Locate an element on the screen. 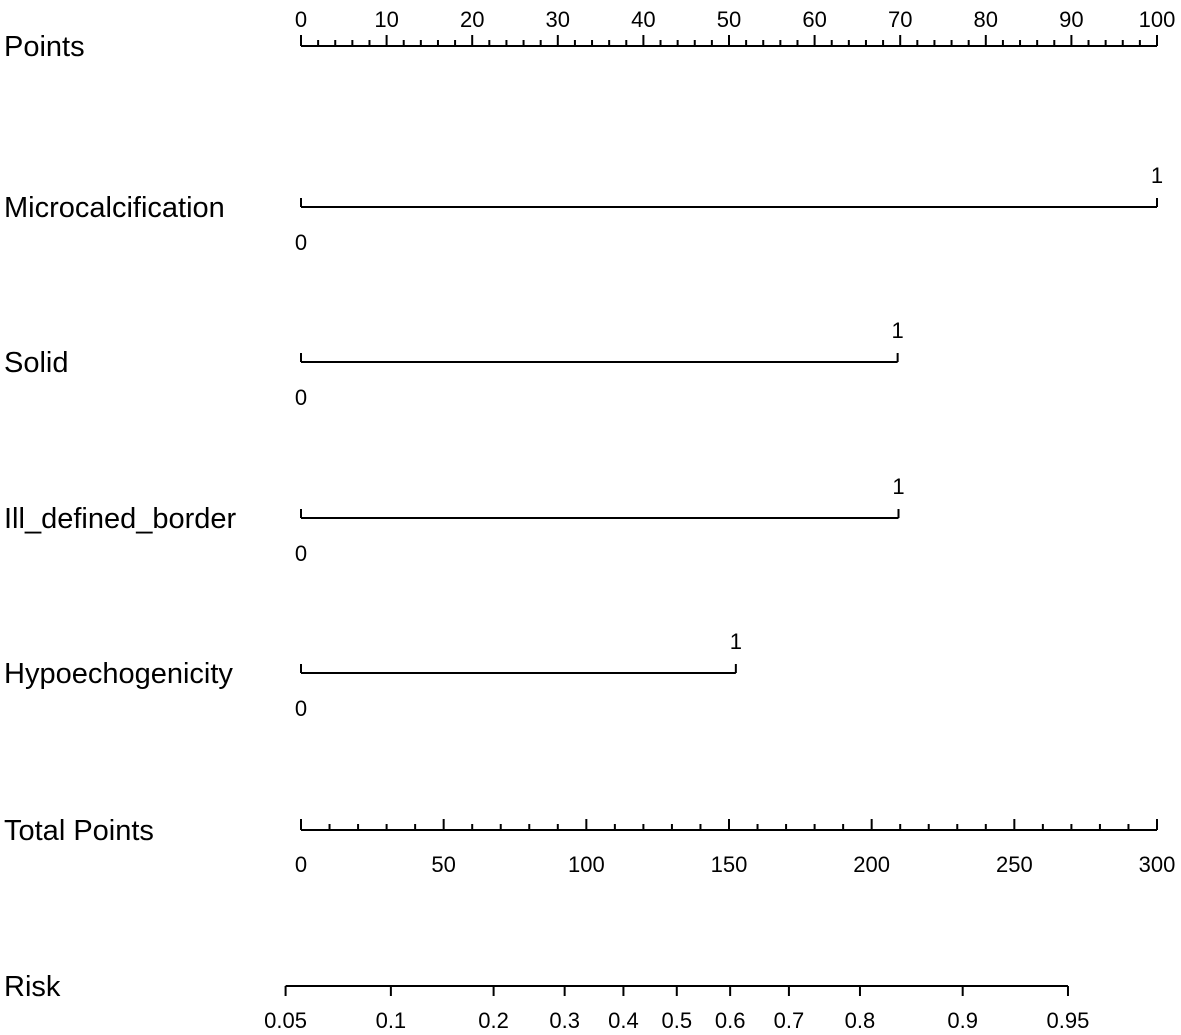 Image resolution: width=1181 pixels, height=1035 pixels. tick-label-risk: 0.6 is located at coordinates (730, 1020).